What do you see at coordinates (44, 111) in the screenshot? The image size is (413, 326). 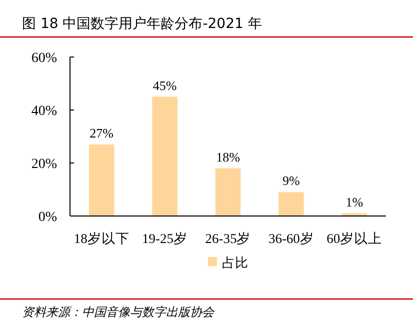 I see `y-tick-label: 40%` at bounding box center [44, 111].